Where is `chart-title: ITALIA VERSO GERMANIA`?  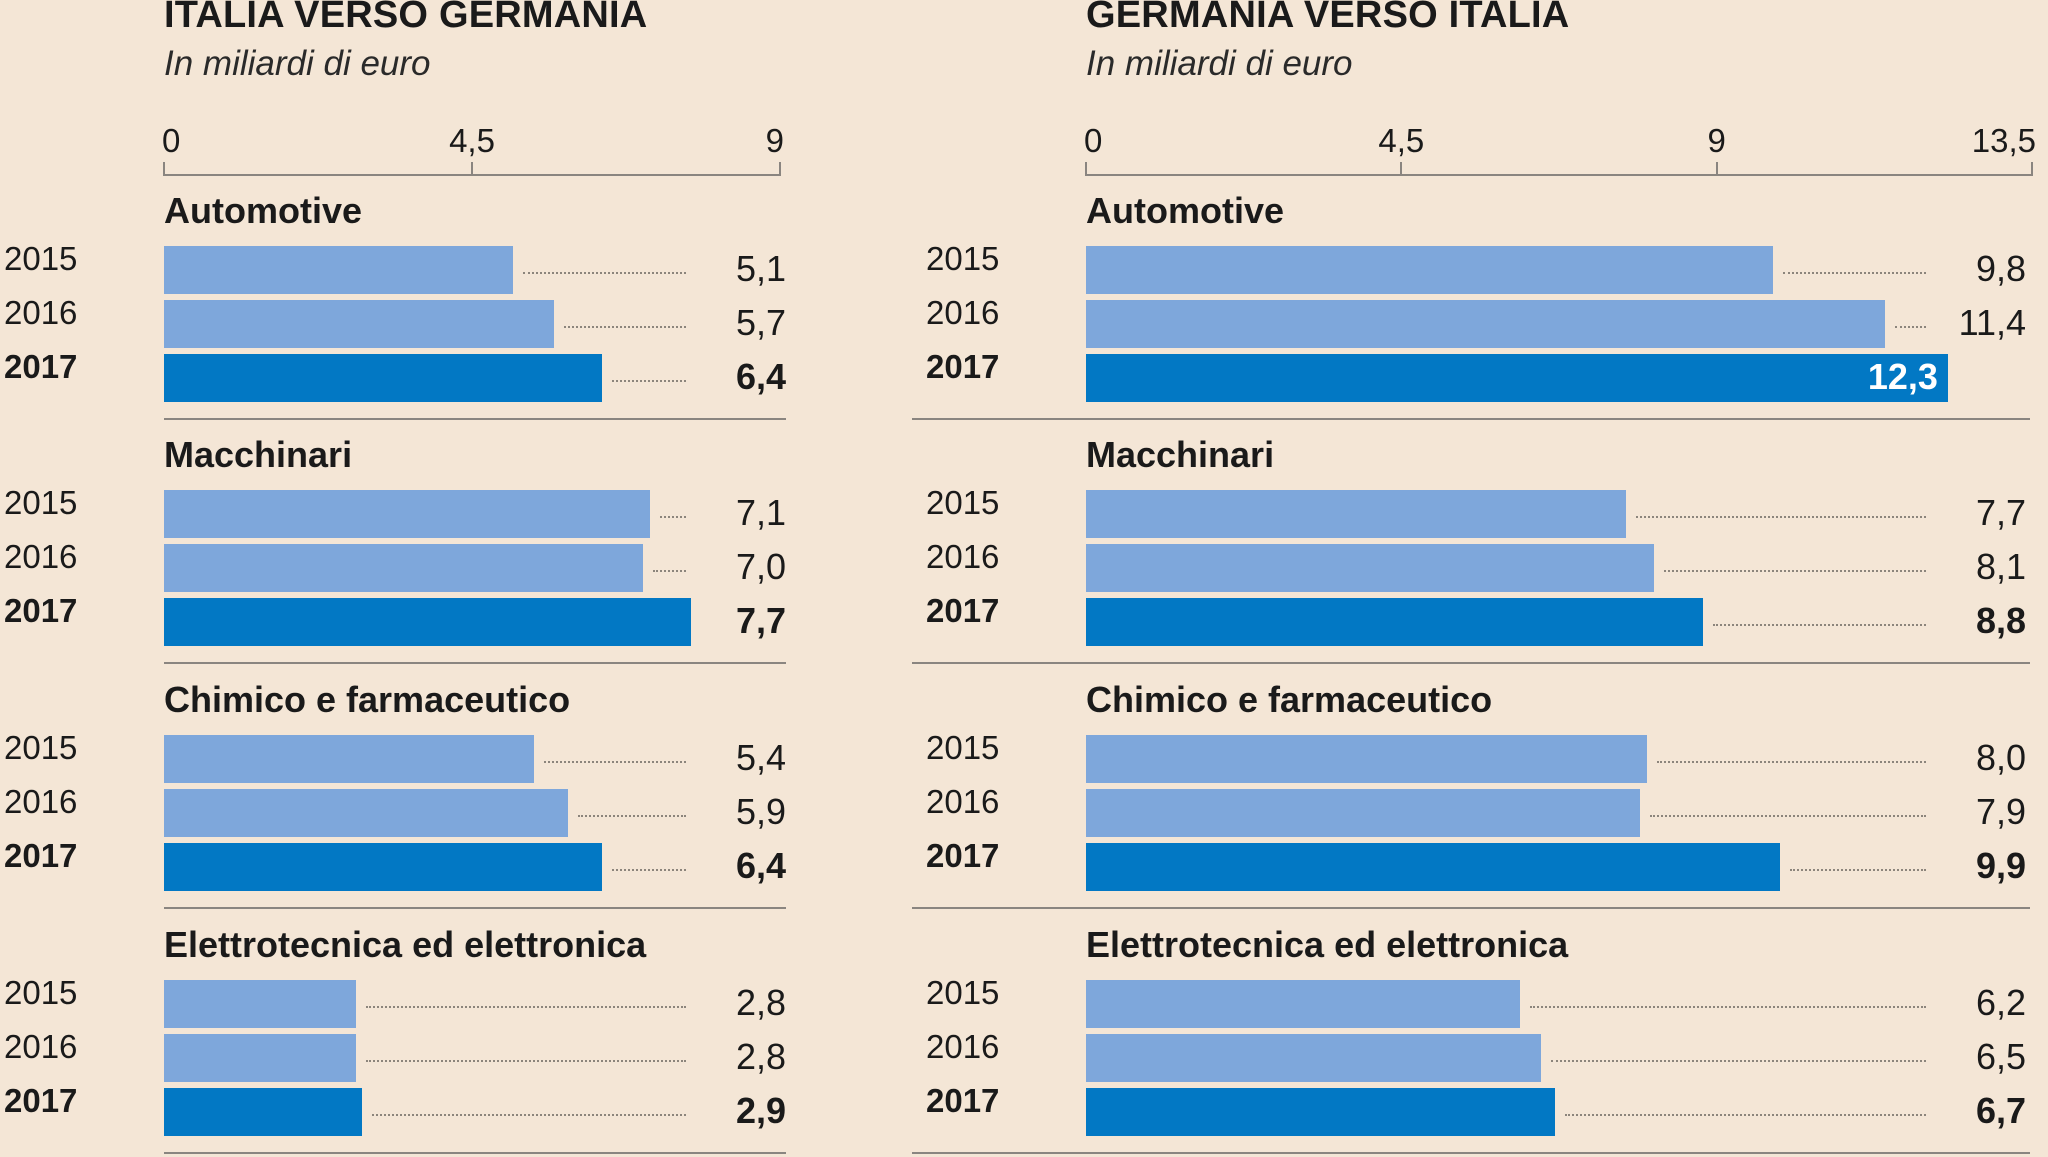
chart-title: ITALIA VERSO GERMANIA is located at coordinates (406, 18).